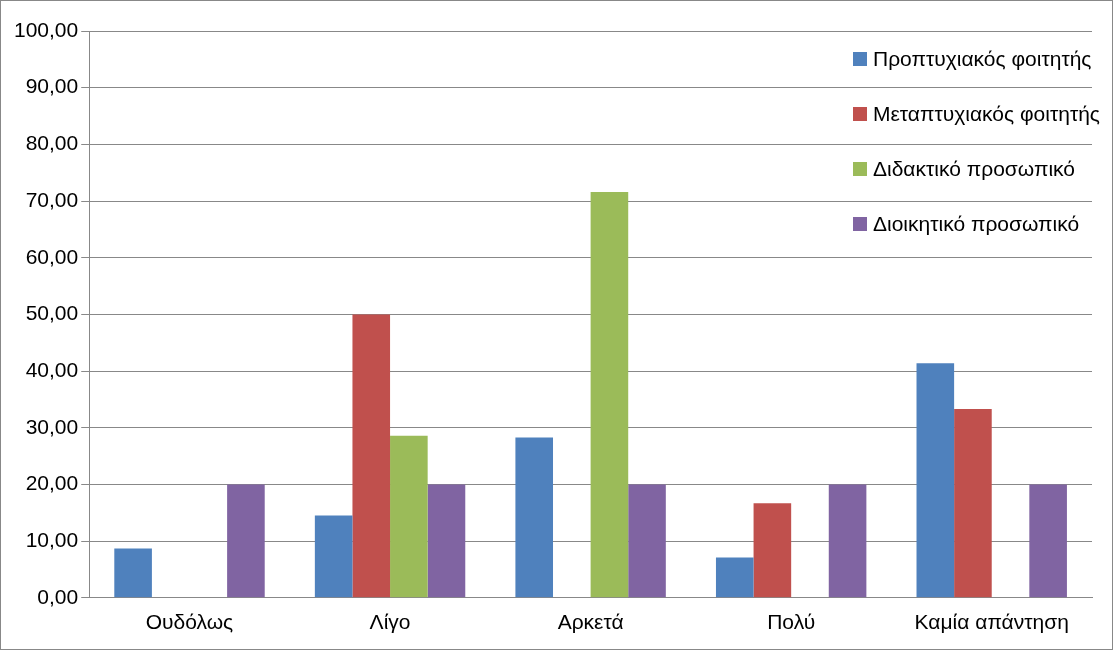  Describe the element at coordinates (791, 622) in the screenshot. I see `x-tick-label: Πολύ` at that location.